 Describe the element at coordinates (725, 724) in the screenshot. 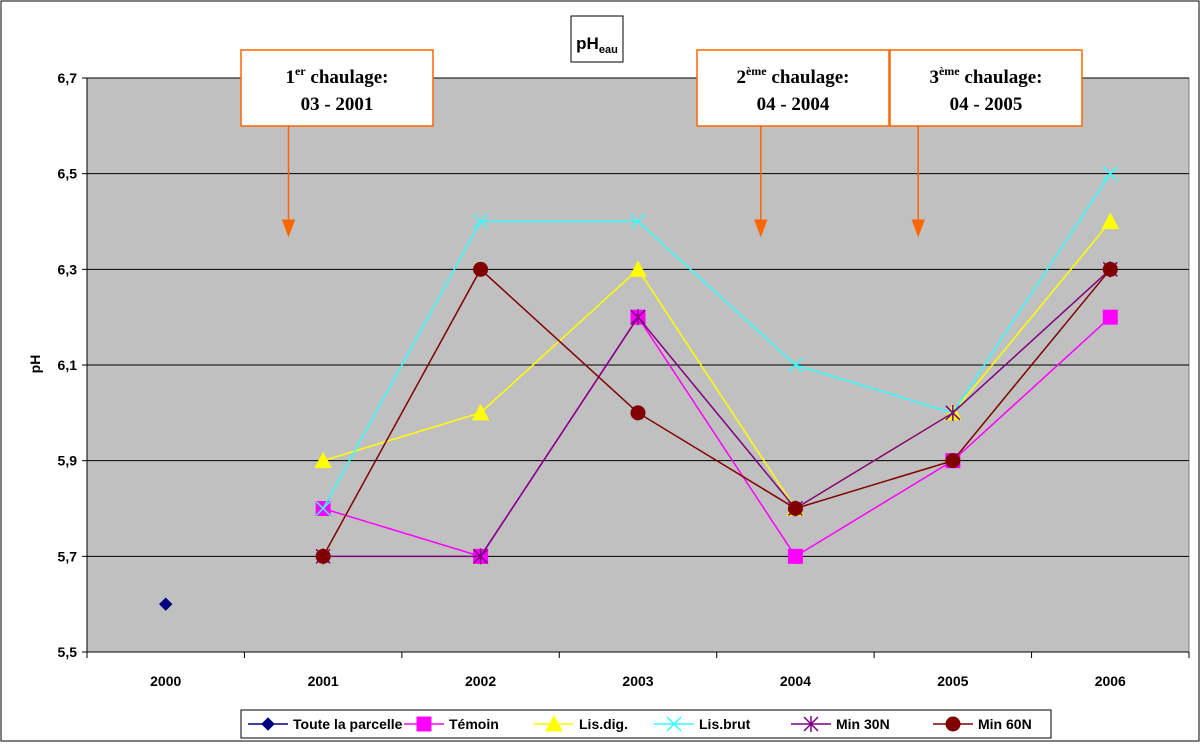

I see `legend-label: Lis.brut` at that location.